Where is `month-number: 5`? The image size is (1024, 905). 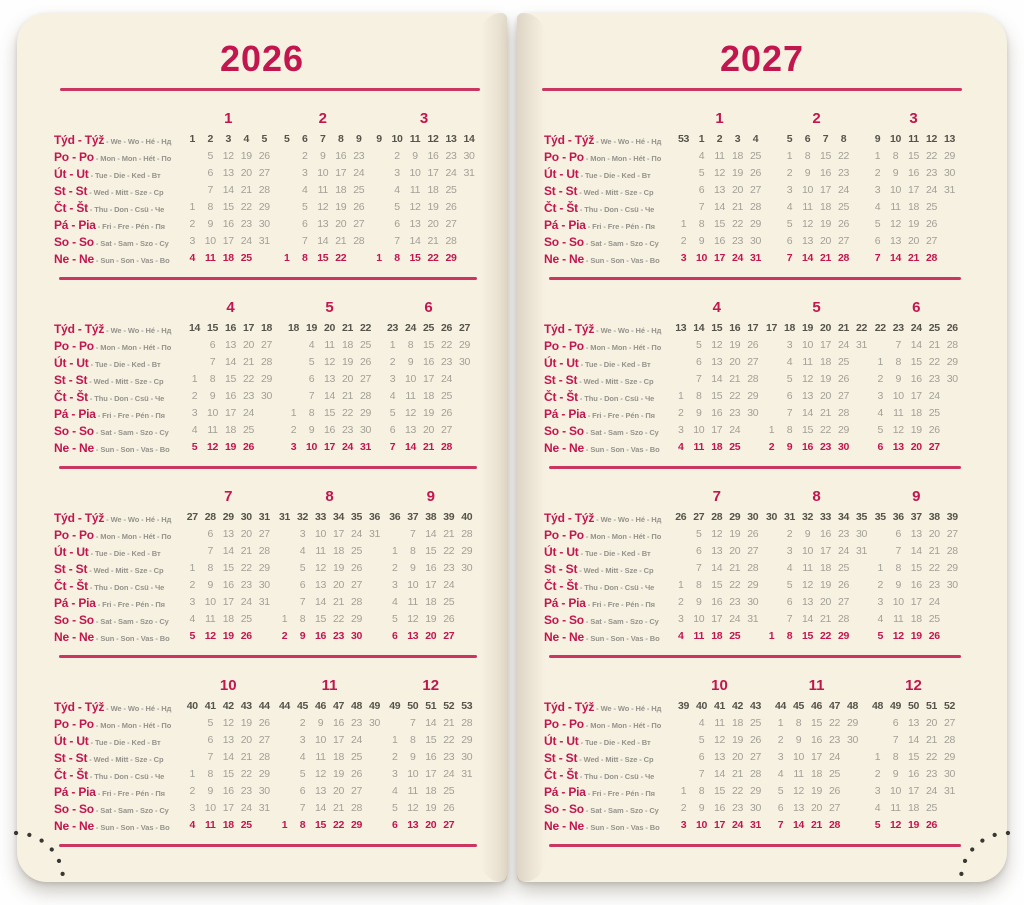 month-number: 5 is located at coordinates (816, 307).